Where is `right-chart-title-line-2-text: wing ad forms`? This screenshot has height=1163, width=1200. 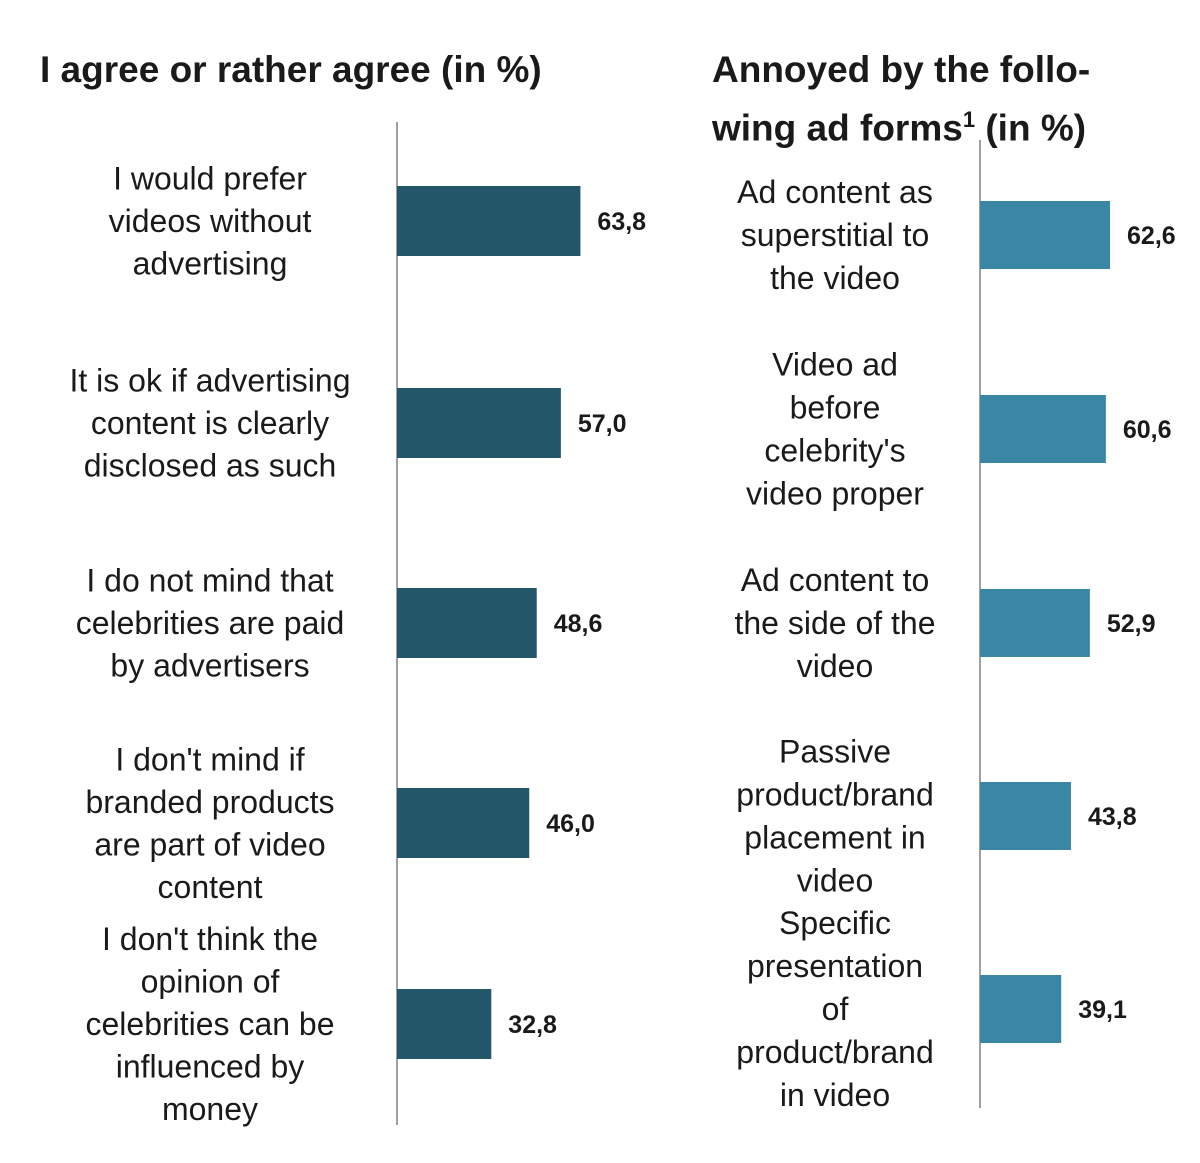 right-chart-title-line-2-text: wing ad forms is located at coordinates (837, 128).